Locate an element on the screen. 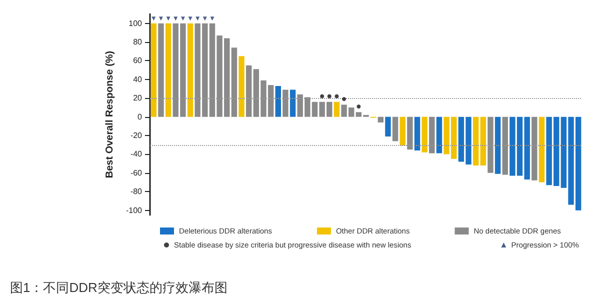 Image resolution: width=600 pixels, height=304 pixels. y-tick-label: 100 is located at coordinates (135, 23).